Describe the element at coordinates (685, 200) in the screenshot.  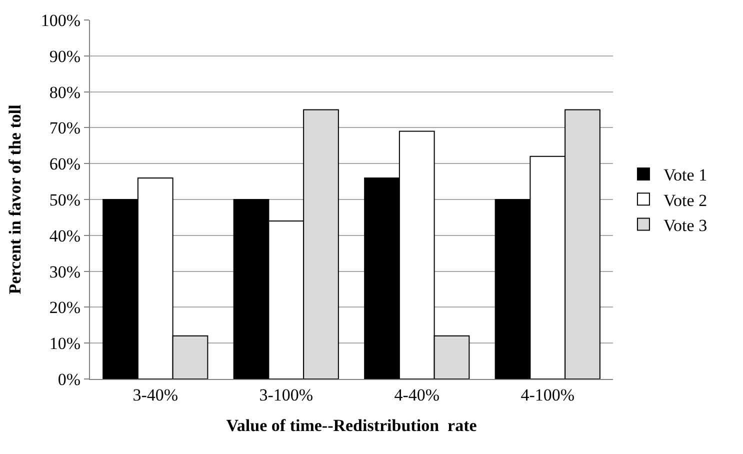
I see `legend-label: Vote 2` at that location.